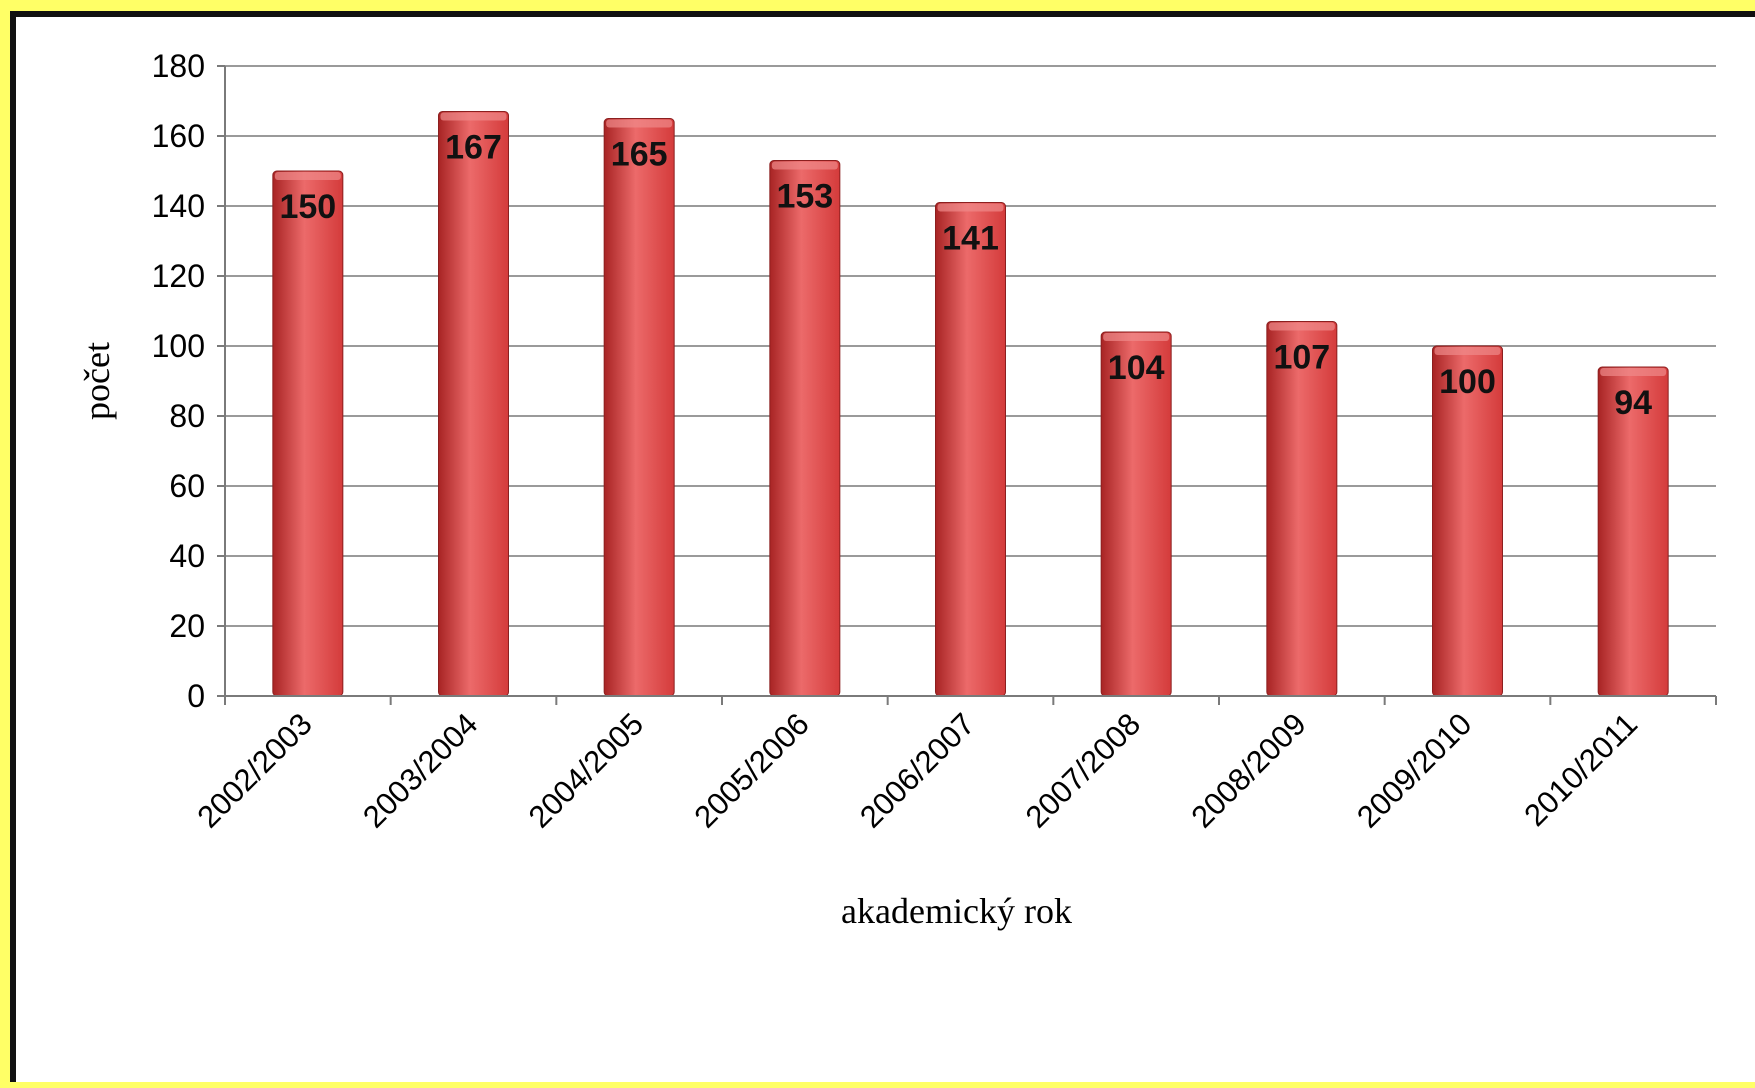 This screenshot has width=1755, height=1088. I want to click on y-tick-label: 0, so click(196, 696).